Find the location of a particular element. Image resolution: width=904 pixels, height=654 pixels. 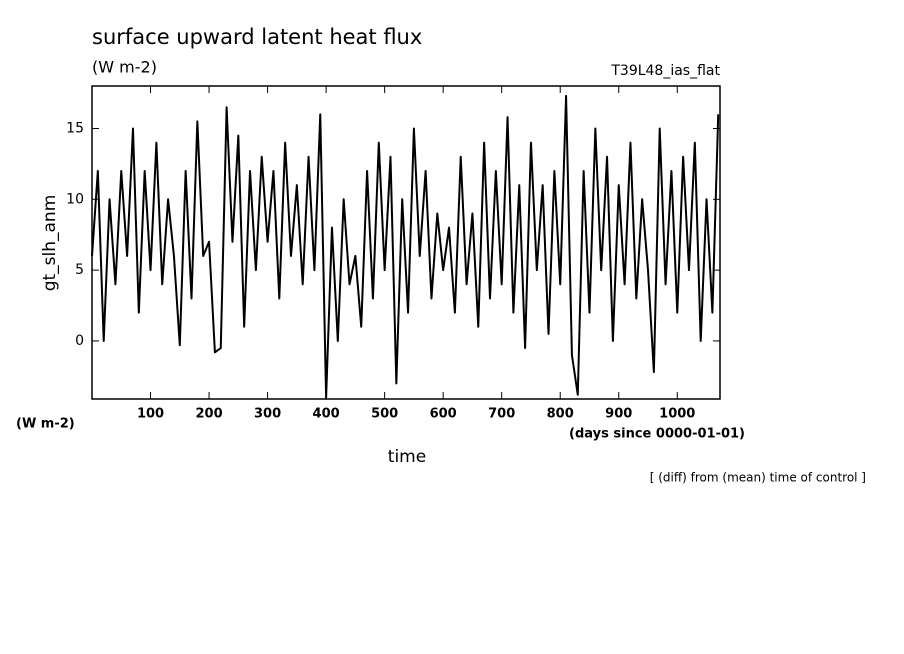

note: [ (diff) from (mean) time of control ] is located at coordinates (758, 478).